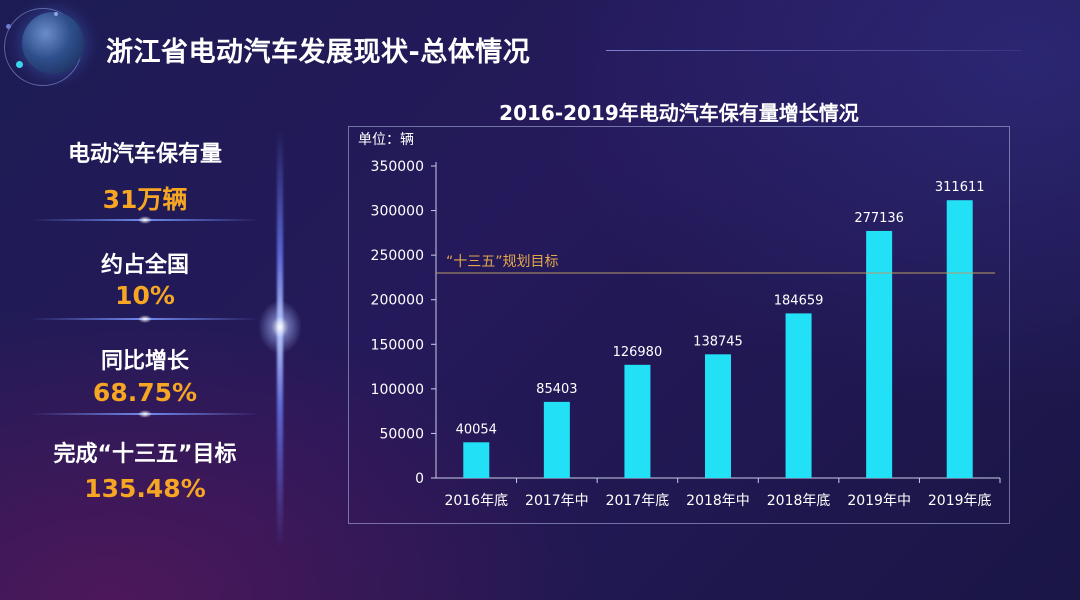 This screenshot has width=1080, height=600. Describe the element at coordinates (144, 265) in the screenshot. I see `stat-label-national-share: 约占全国` at that location.